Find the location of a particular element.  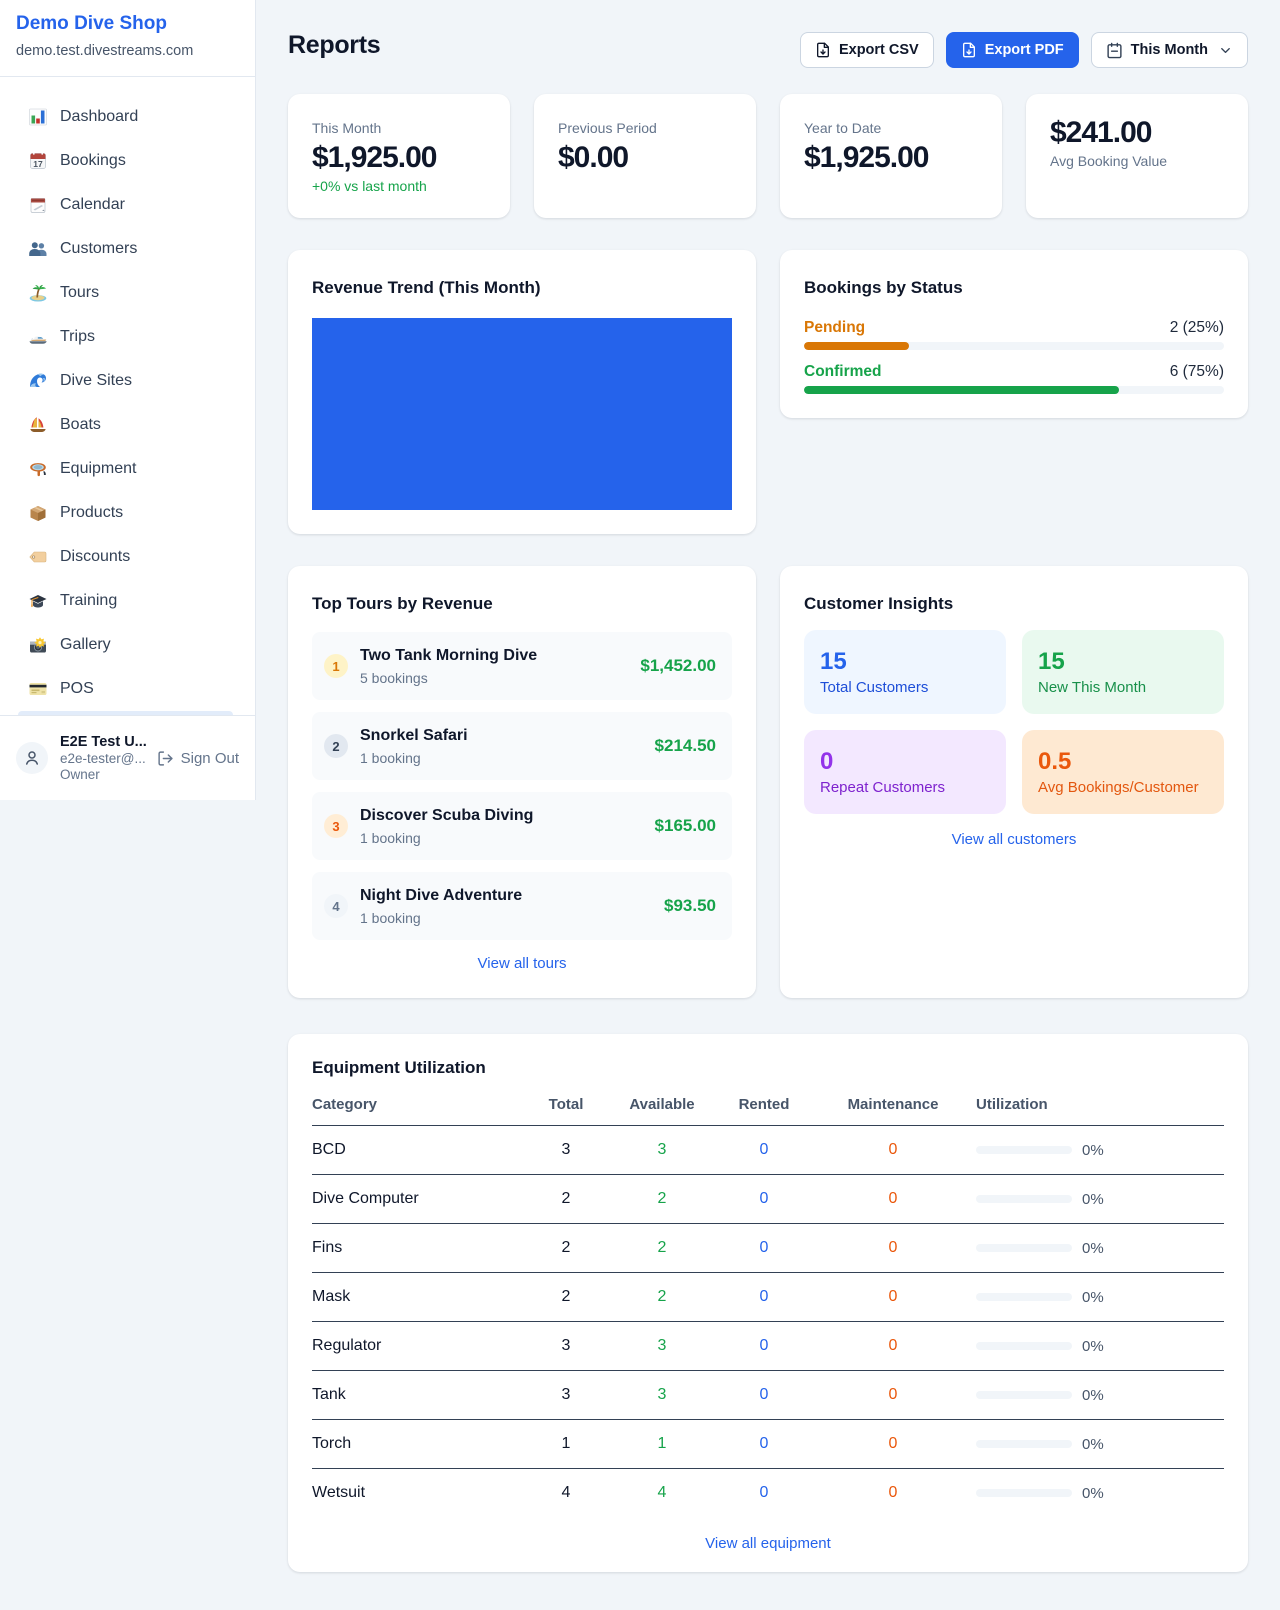

svg-text: 17 is located at coordinates (38, 164).